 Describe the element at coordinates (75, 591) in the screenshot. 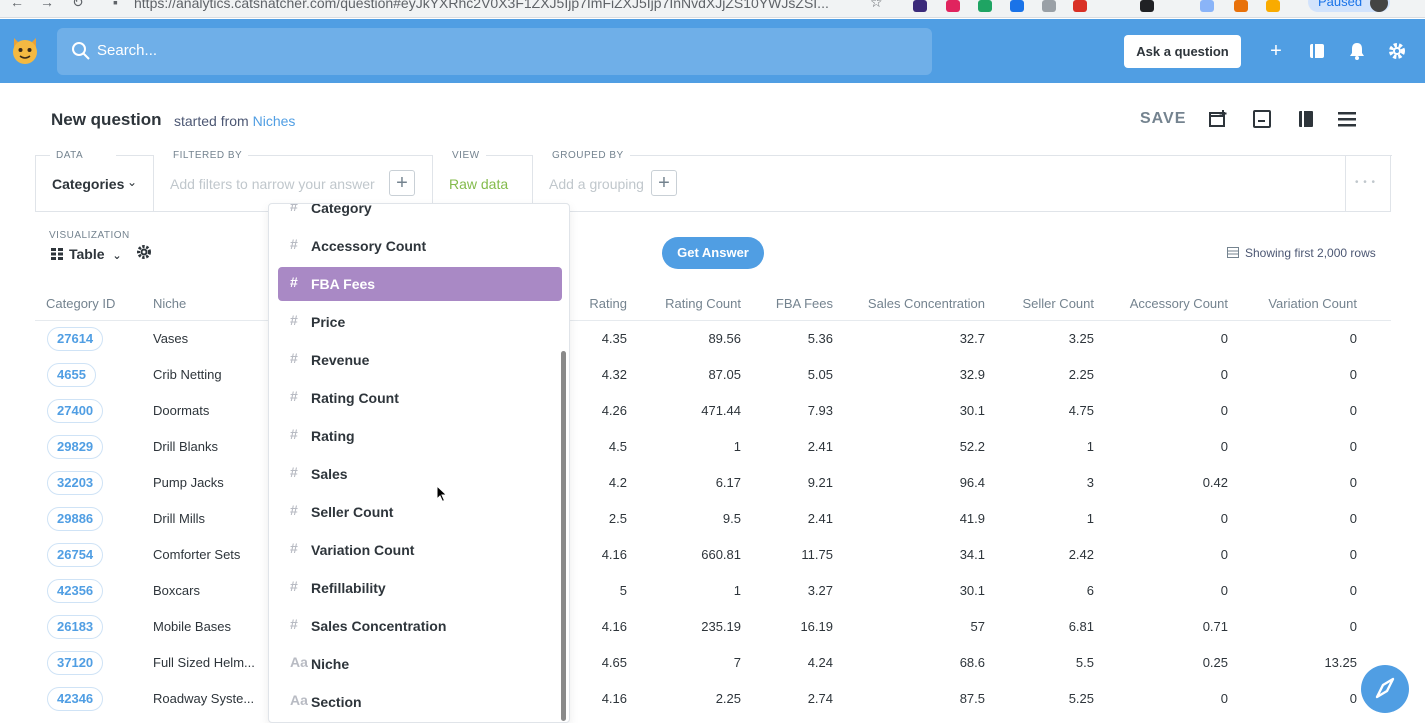

I see `category-id-link: 42356` at that location.